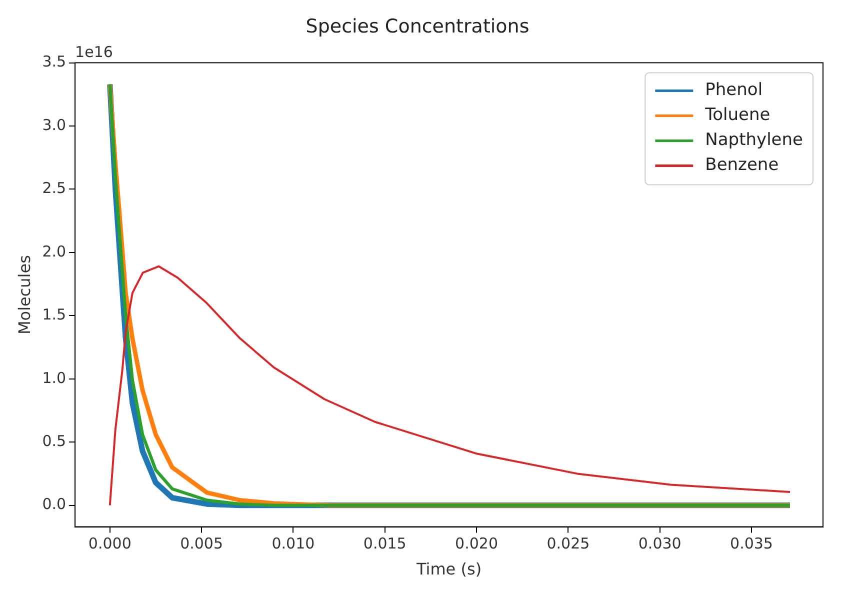  Describe the element at coordinates (754, 140) in the screenshot. I see `legend-label: Napthylene` at that location.